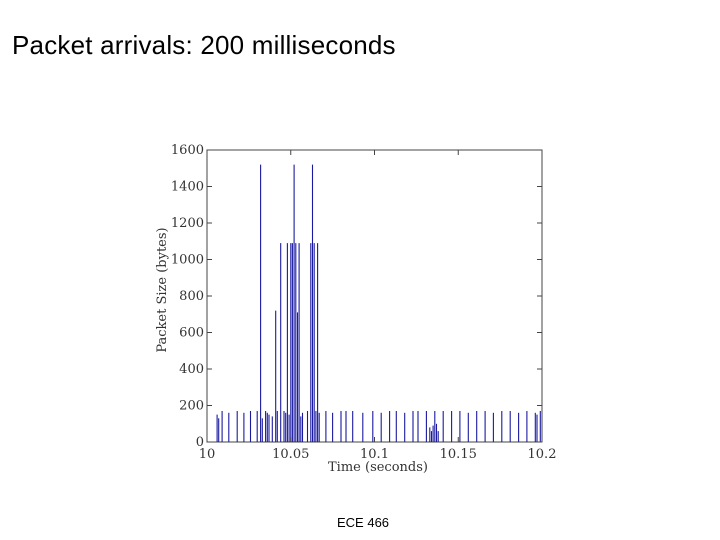 This screenshot has width=720, height=540. I want to click on x-tick-label: 10.2, so click(542, 454).